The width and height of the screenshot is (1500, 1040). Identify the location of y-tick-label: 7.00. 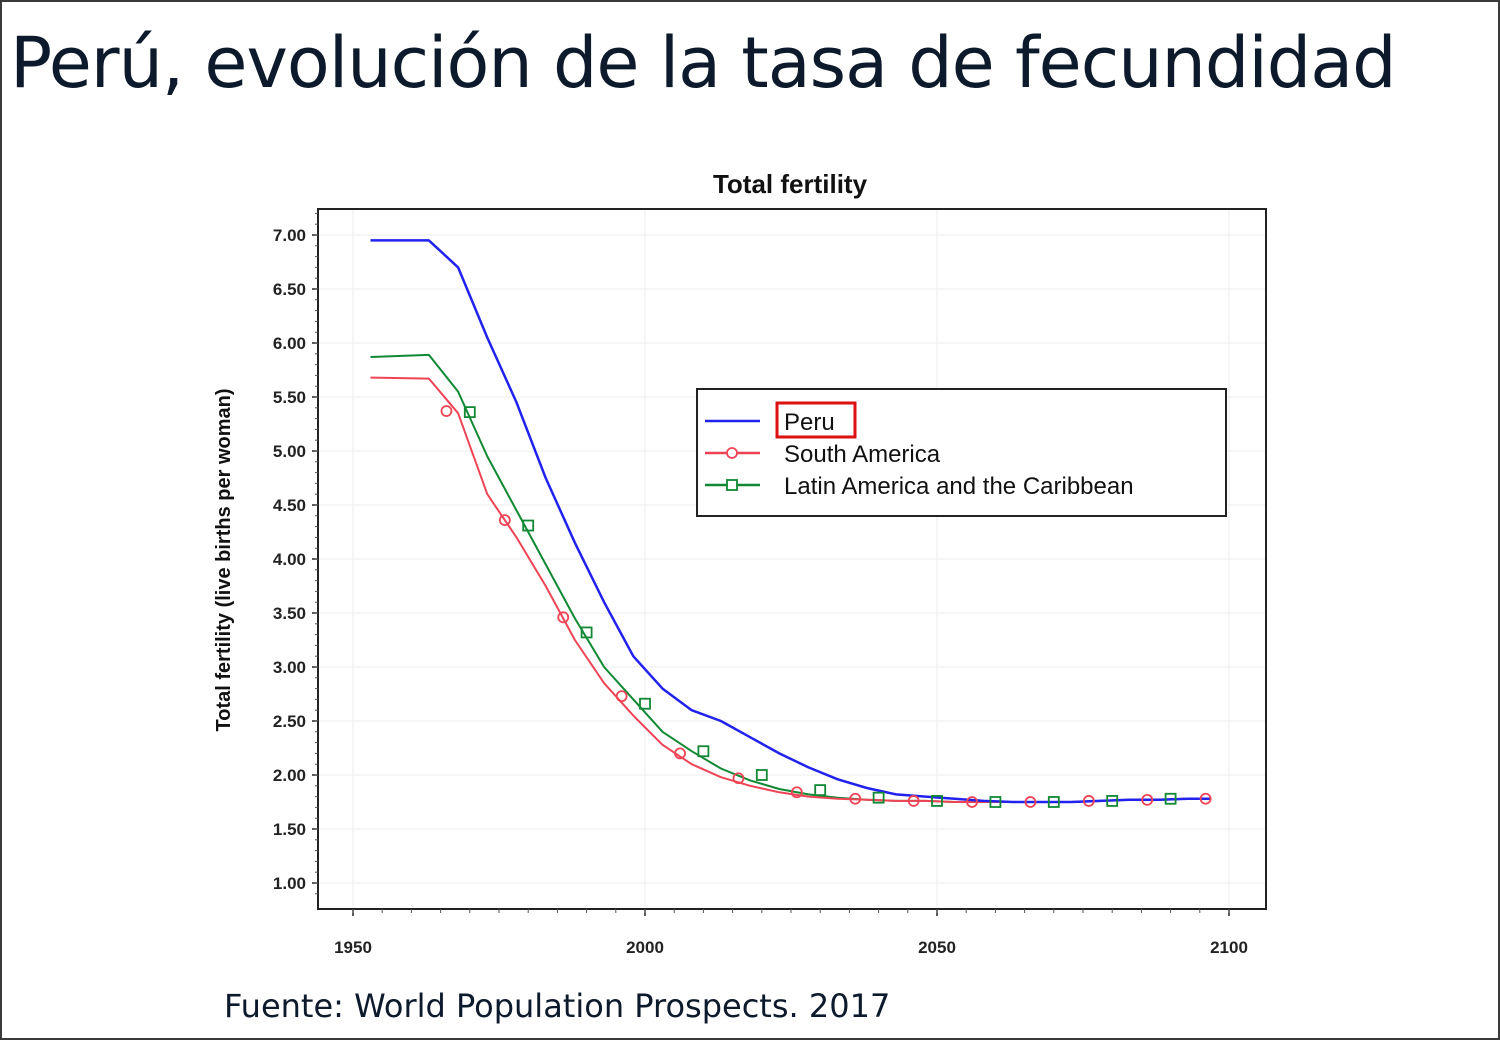
(289, 235).